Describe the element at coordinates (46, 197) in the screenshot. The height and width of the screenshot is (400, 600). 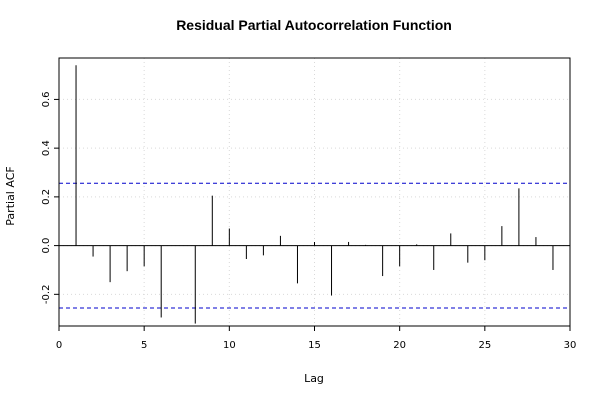
I see `y-tick-label: 0.2` at that location.